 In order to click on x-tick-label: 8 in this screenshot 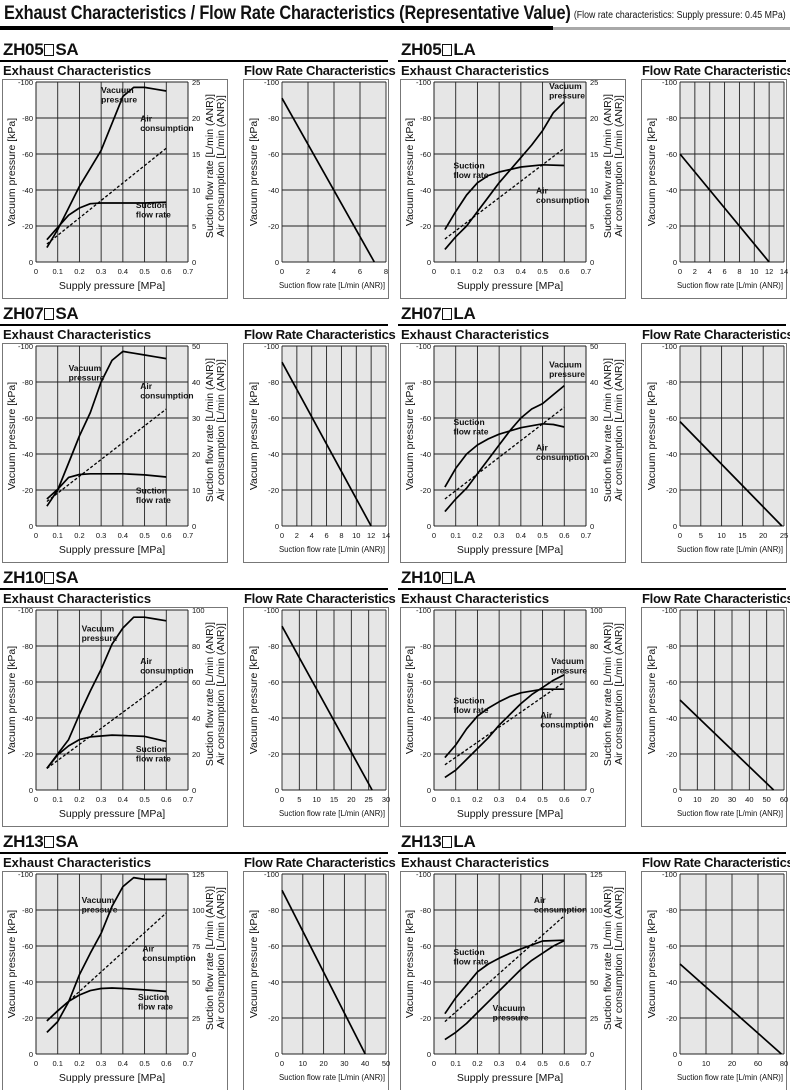, I will do `click(341, 535)`.